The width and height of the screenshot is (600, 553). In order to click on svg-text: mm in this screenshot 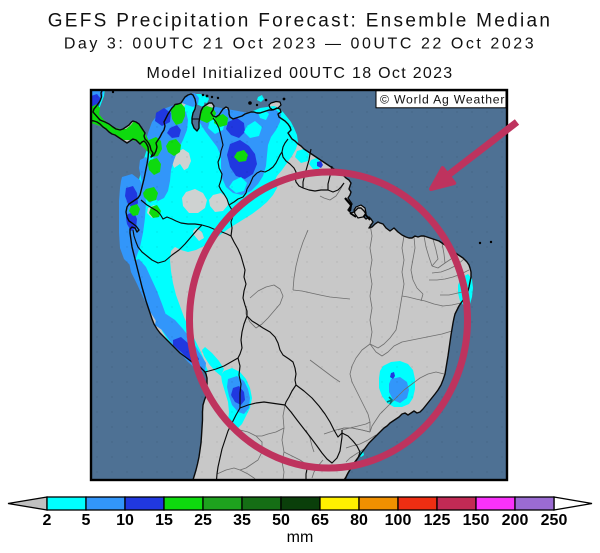, I will do `click(300, 537)`.